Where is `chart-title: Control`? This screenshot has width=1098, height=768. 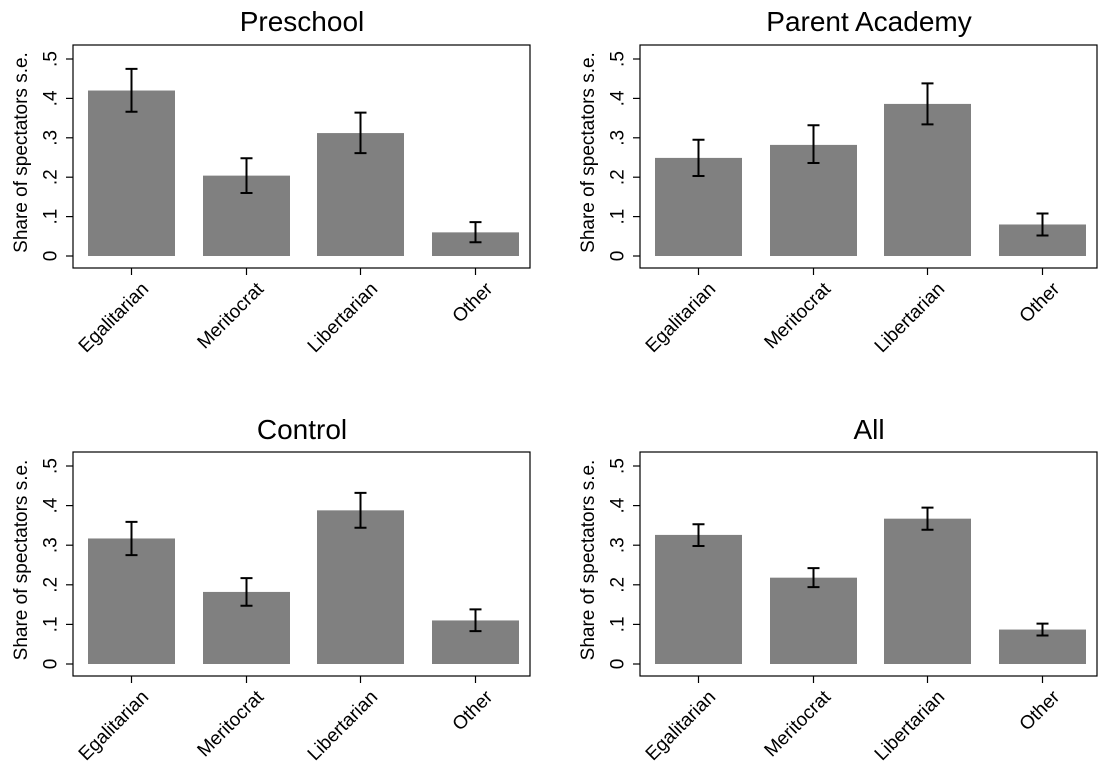 chart-title: Control is located at coordinates (302, 429).